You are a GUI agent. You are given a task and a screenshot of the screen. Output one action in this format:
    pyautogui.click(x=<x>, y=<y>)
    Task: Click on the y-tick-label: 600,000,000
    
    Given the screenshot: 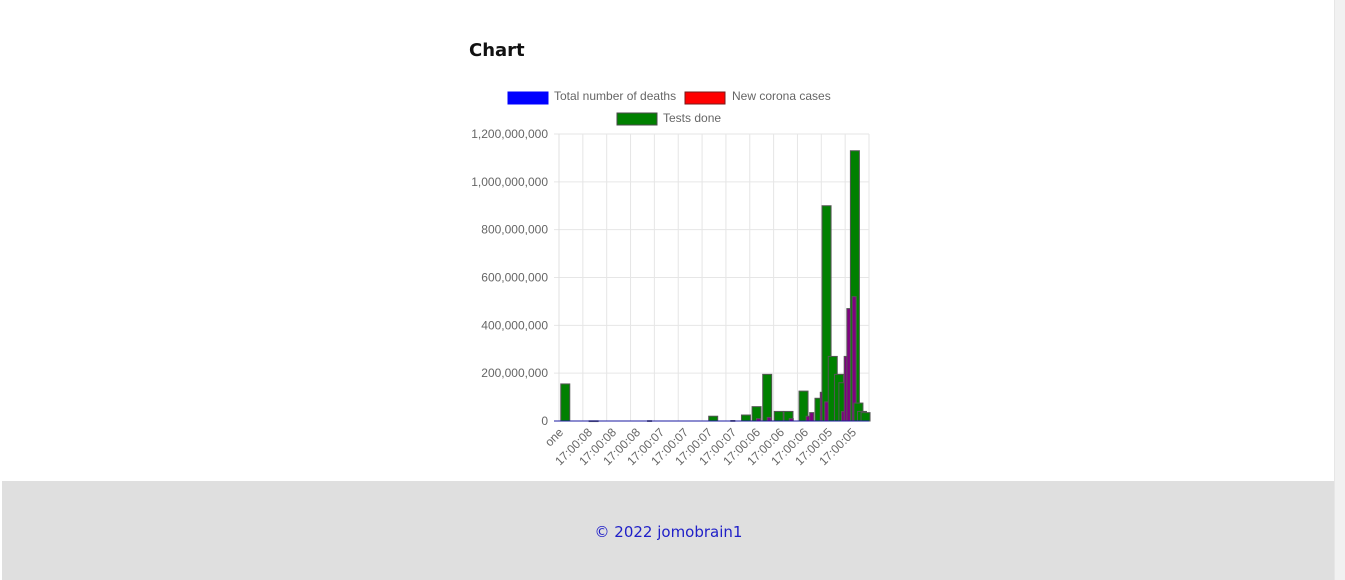 What is the action you would take?
    pyautogui.click(x=514, y=278)
    